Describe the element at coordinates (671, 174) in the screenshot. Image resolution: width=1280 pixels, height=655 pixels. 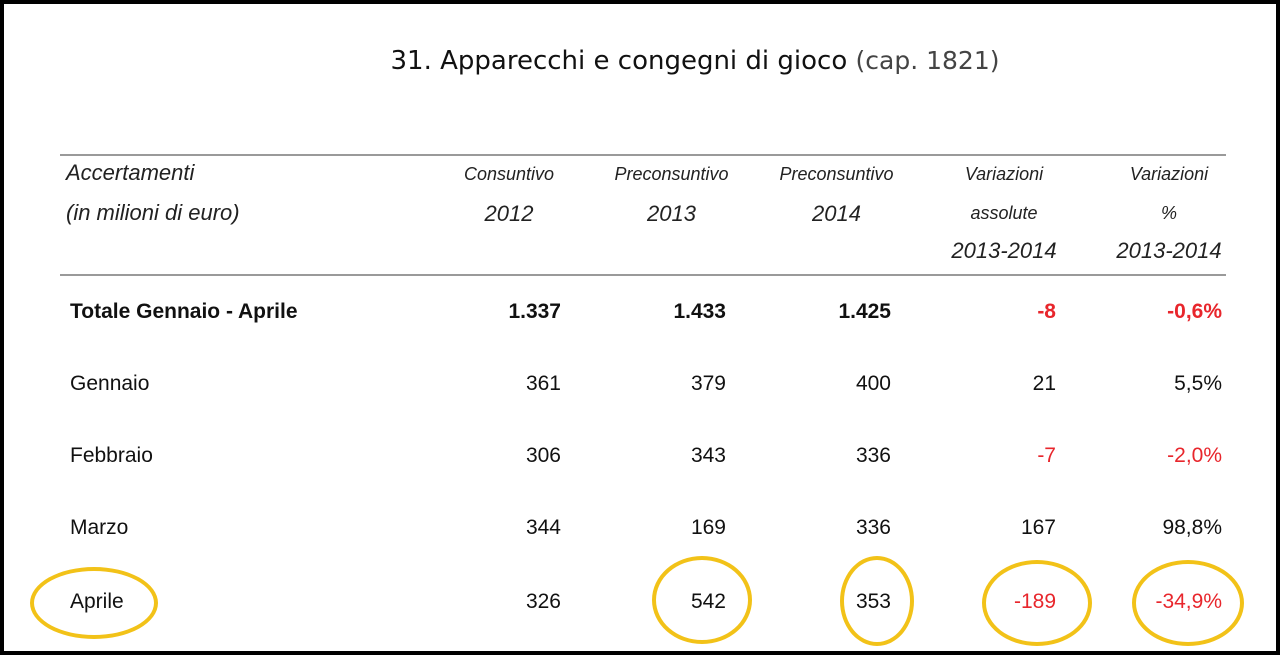
I see `header-col-2013-line1: Preconsuntivo` at that location.